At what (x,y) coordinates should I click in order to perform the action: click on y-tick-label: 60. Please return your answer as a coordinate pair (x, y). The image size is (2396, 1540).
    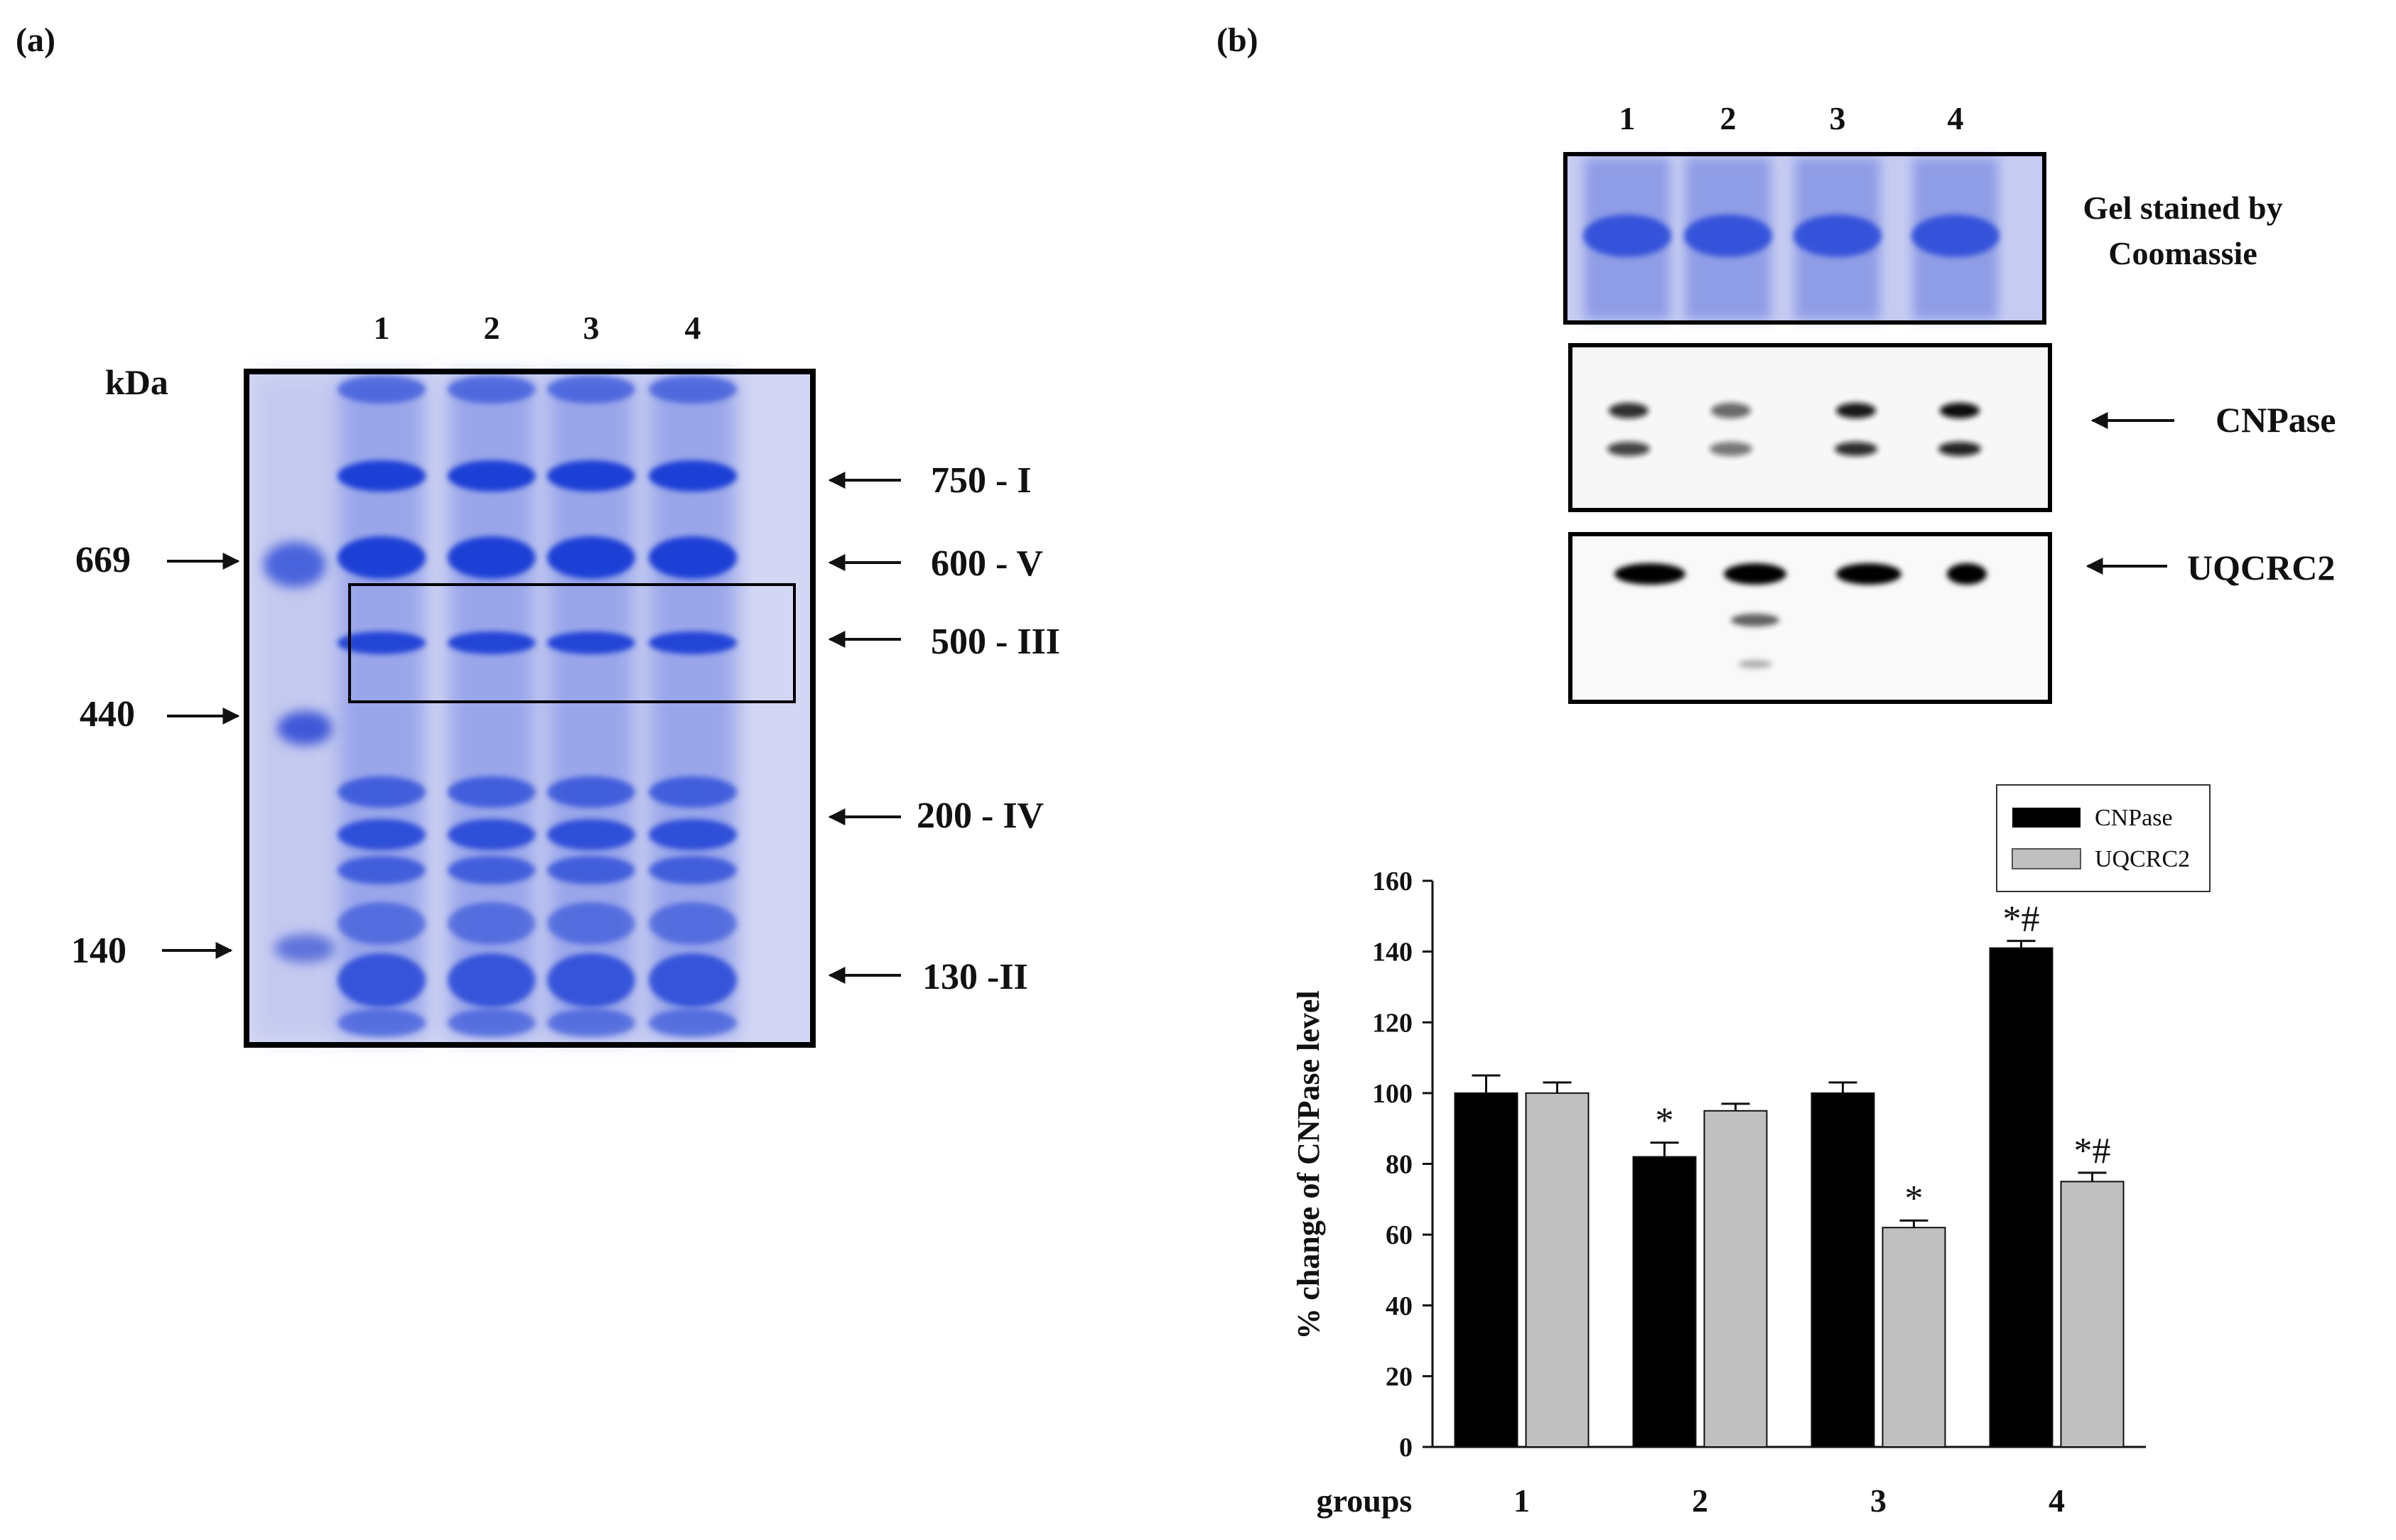
    Looking at the image, I should click on (1399, 1235).